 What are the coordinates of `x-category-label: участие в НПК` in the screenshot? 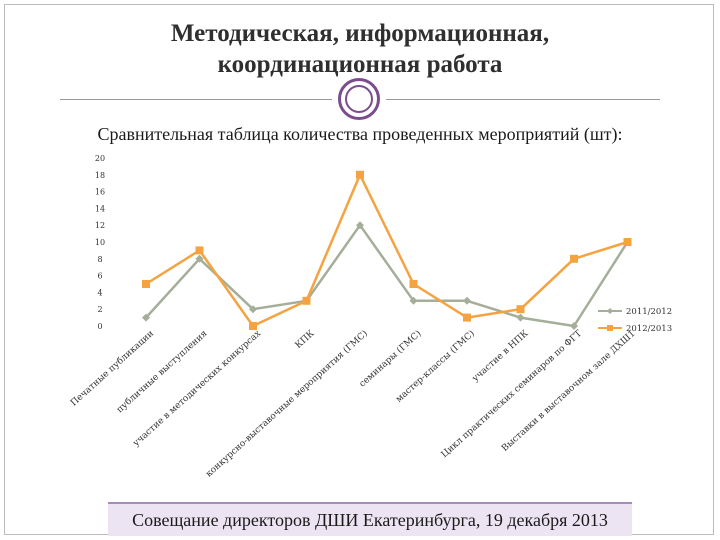 It's located at (501, 356).